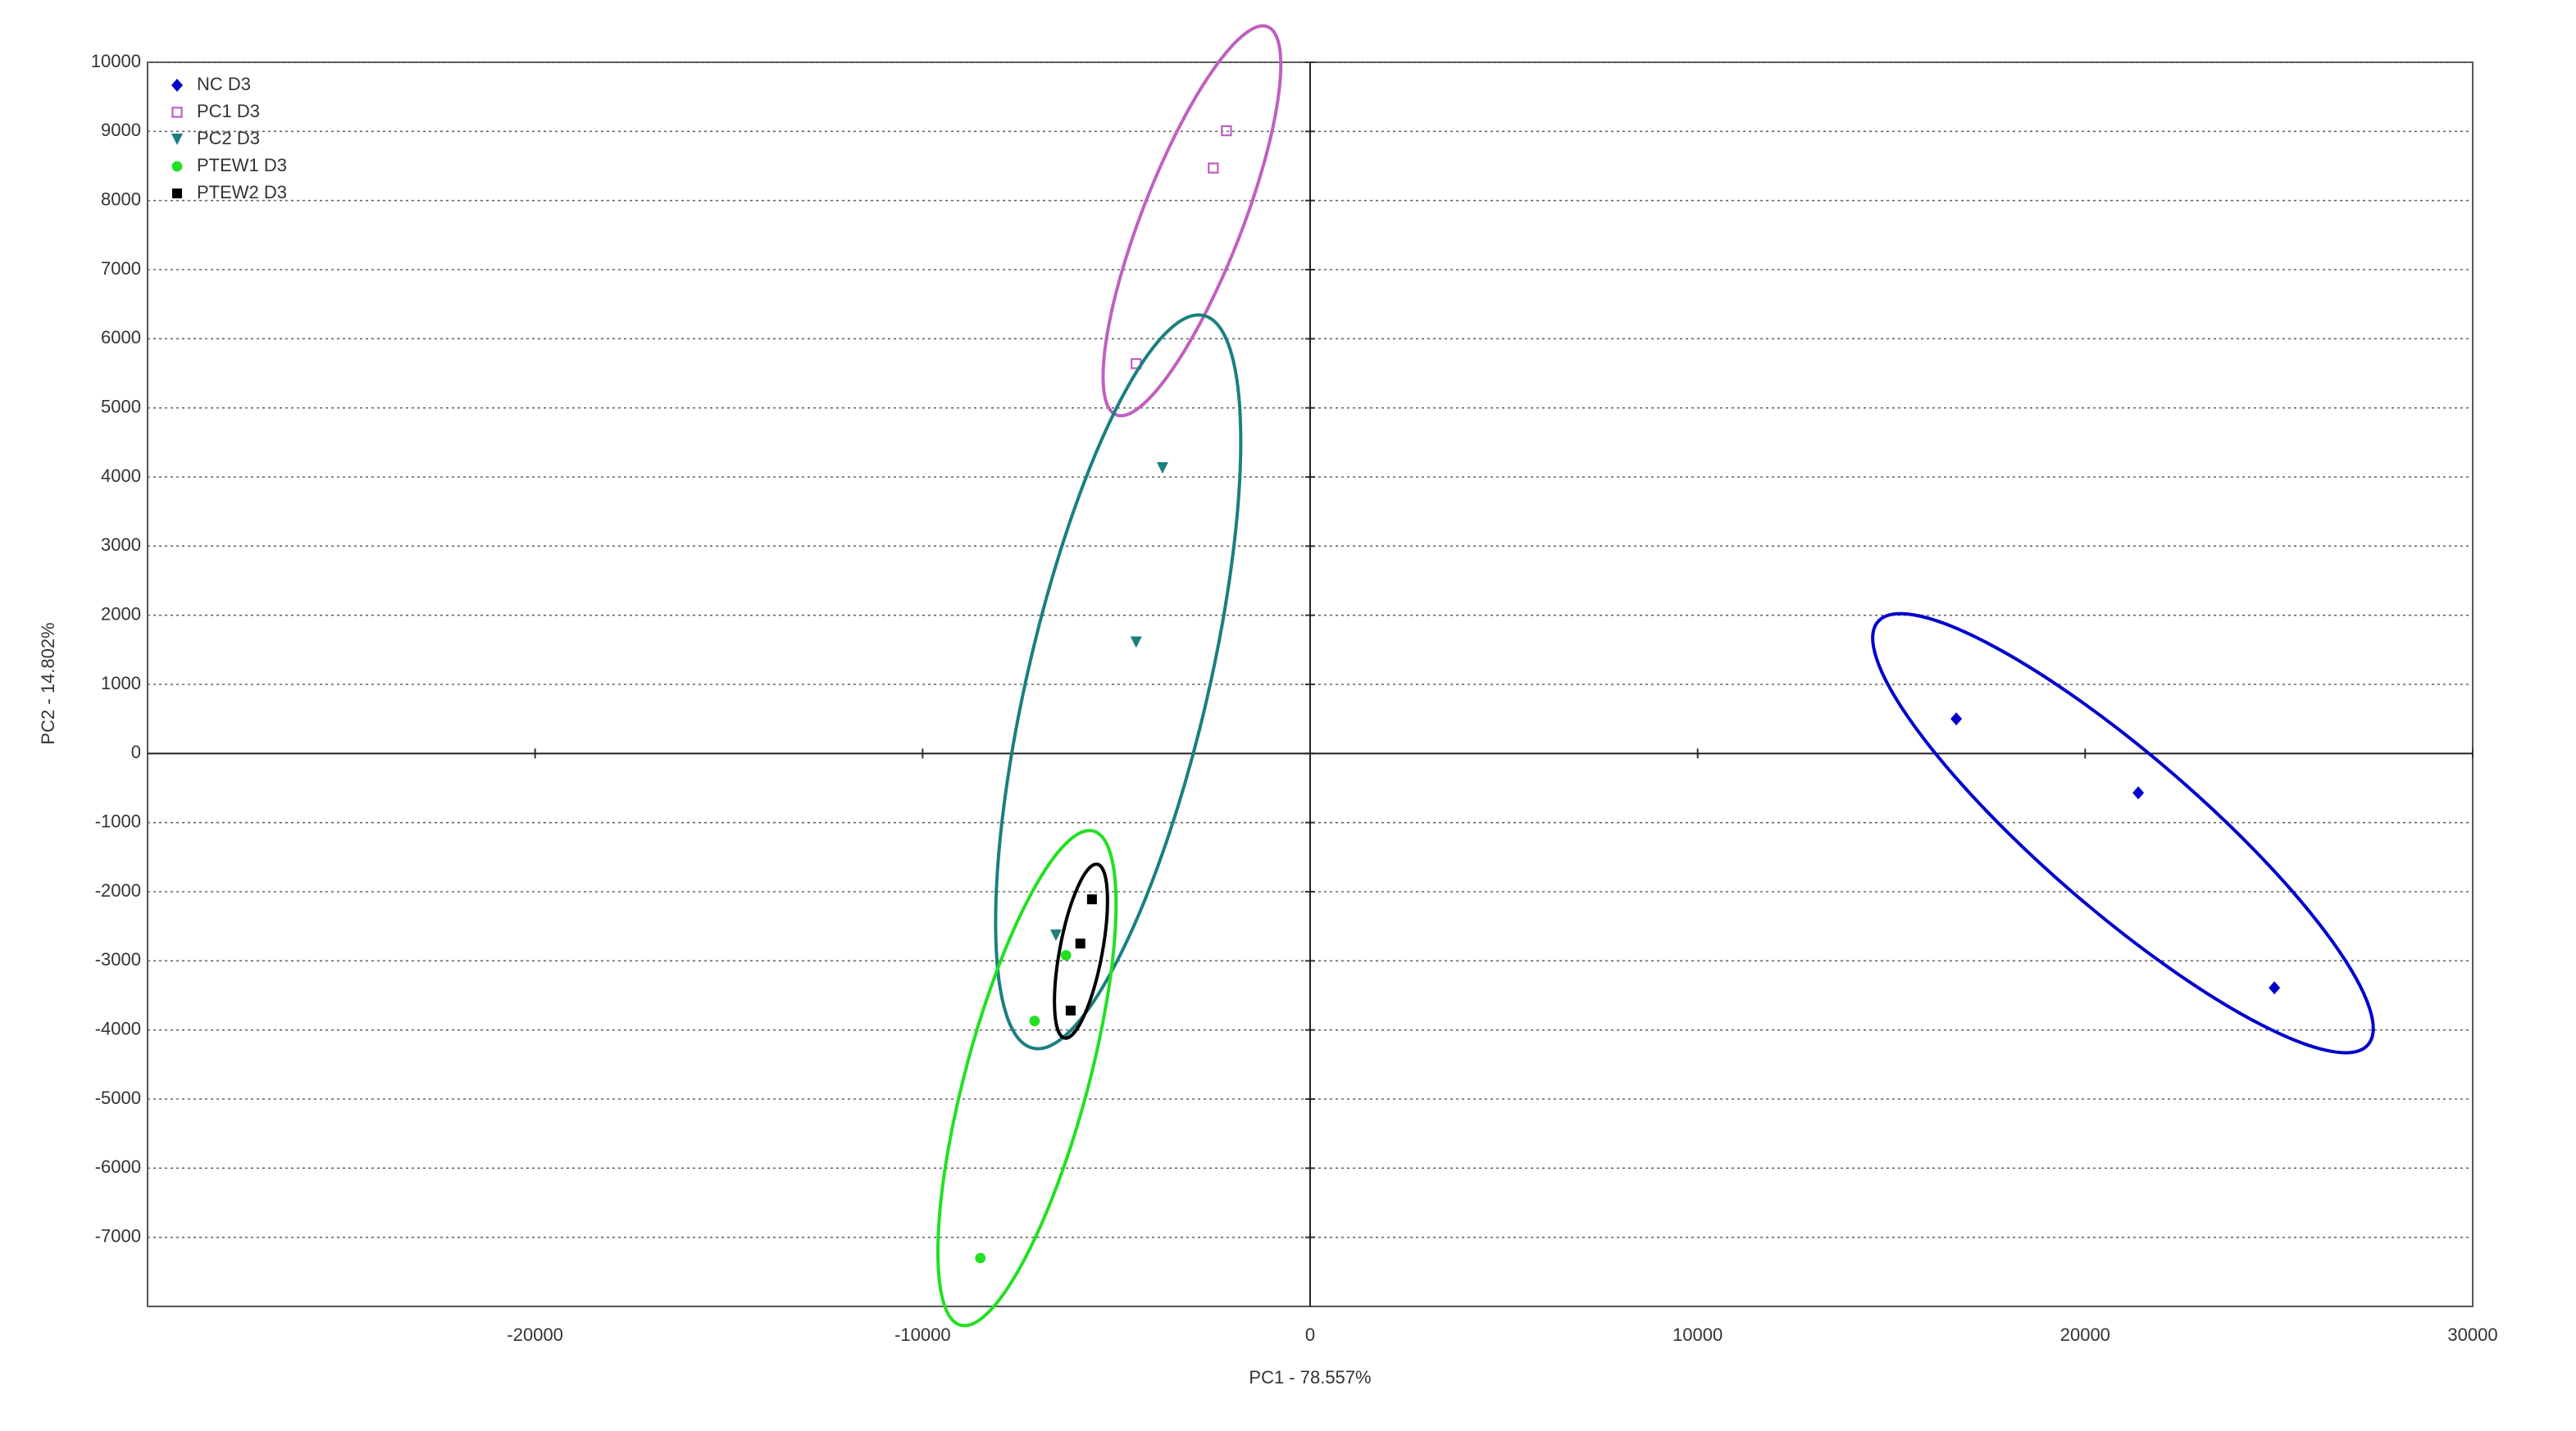  Describe the element at coordinates (228, 138) in the screenshot. I see `legend-label: PC2 D3` at that location.